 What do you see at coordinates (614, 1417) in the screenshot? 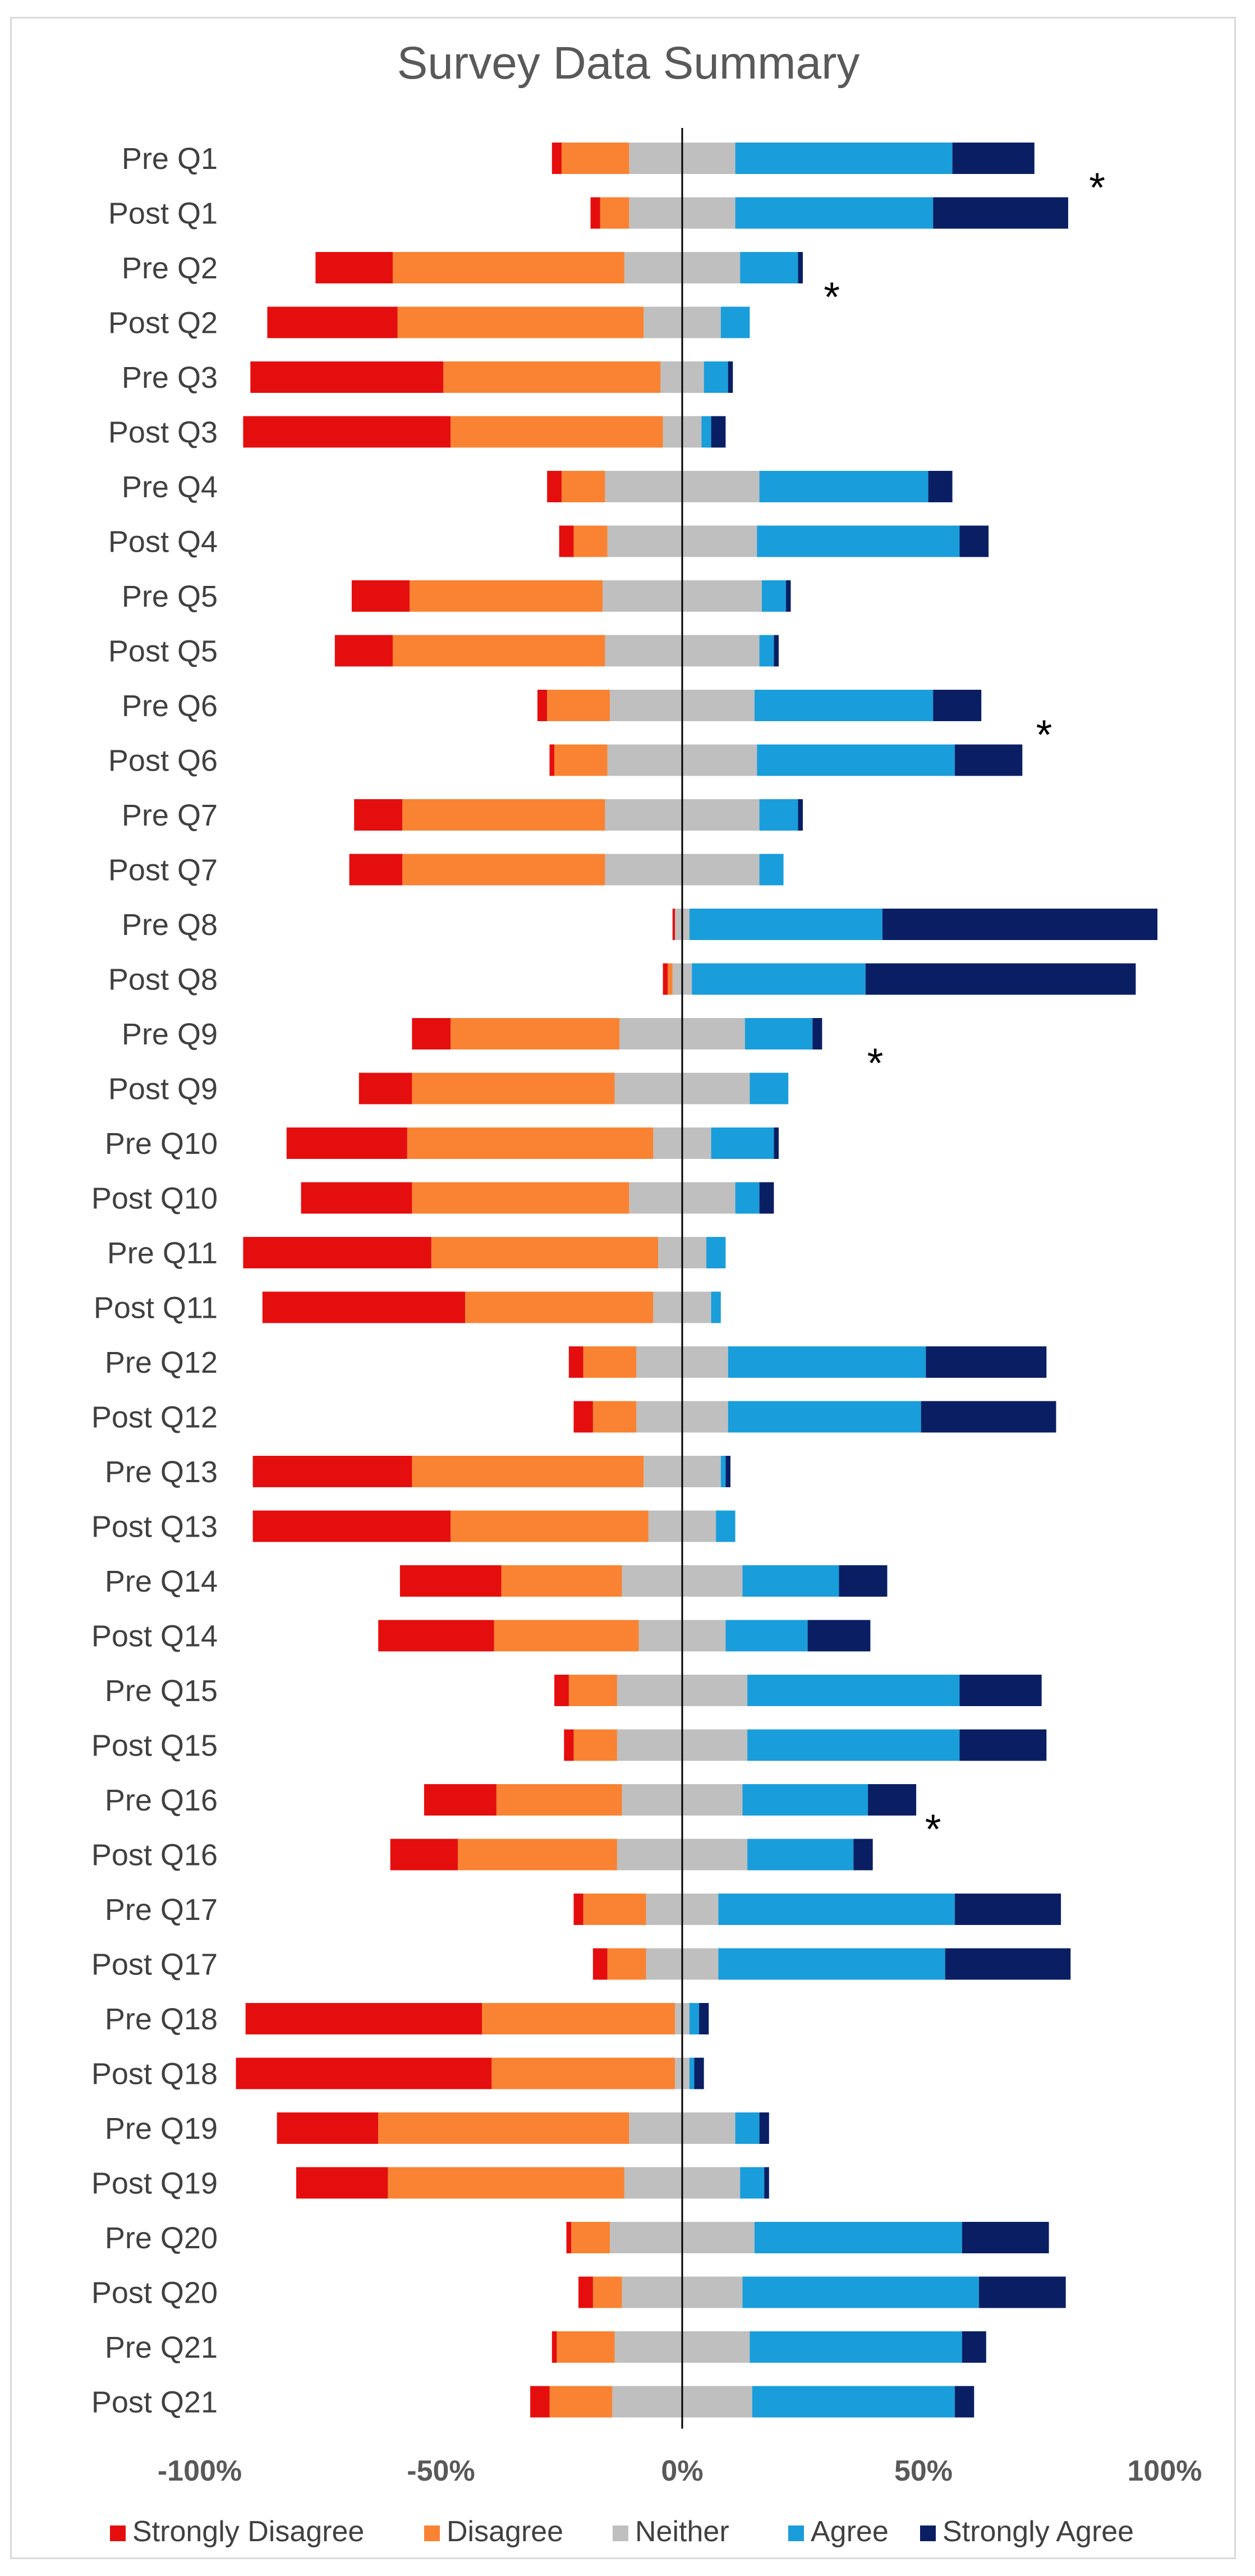
I see `bar-disagree-post-q12` at bounding box center [614, 1417].